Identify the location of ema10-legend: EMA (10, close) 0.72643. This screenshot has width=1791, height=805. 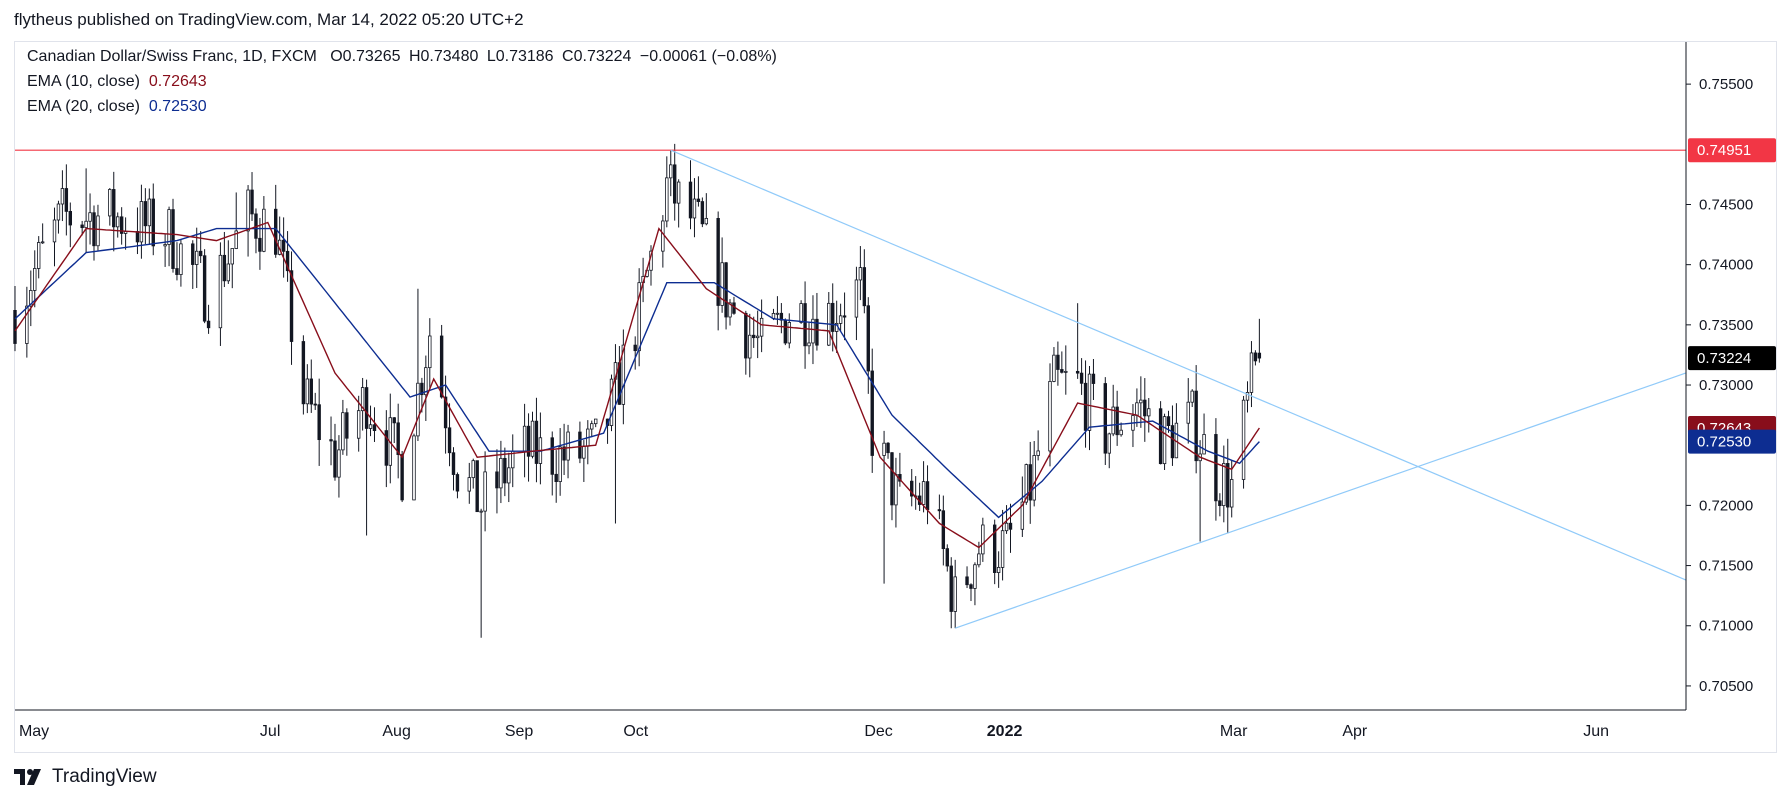
(117, 82).